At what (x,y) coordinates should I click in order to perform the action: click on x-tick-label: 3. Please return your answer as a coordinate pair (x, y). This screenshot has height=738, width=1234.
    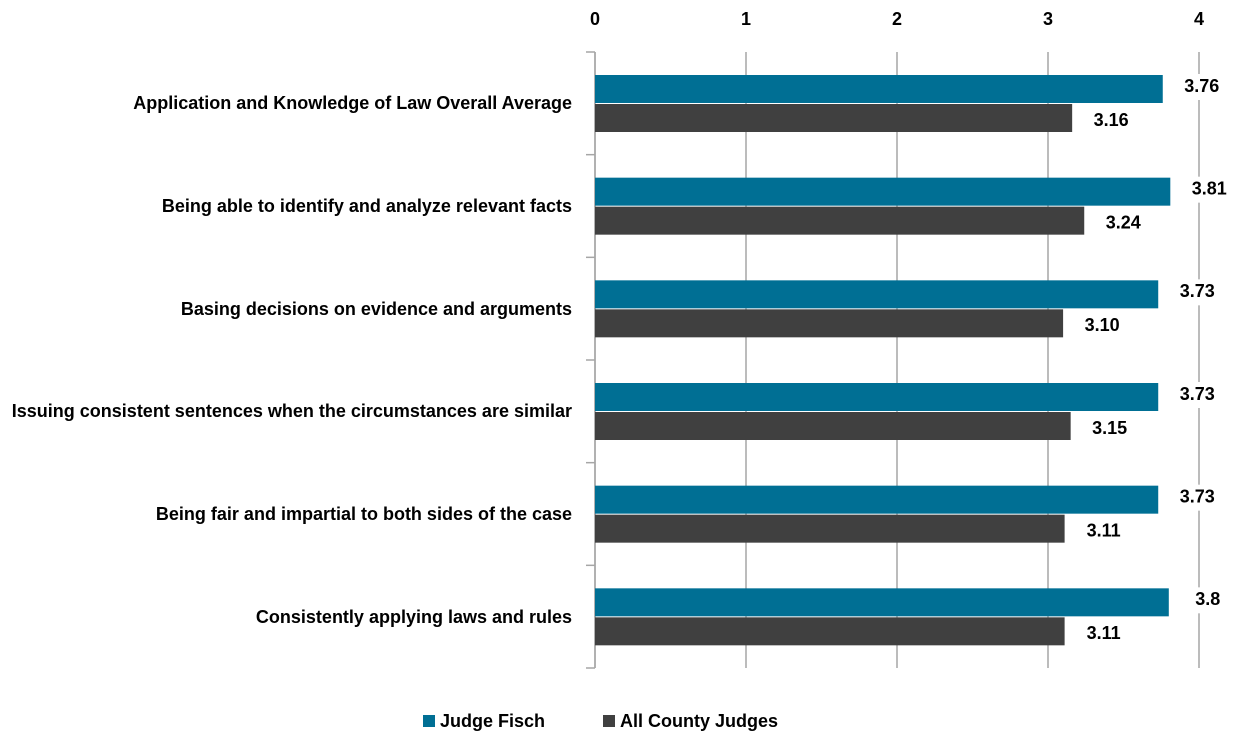
    Looking at the image, I should click on (1048, 19).